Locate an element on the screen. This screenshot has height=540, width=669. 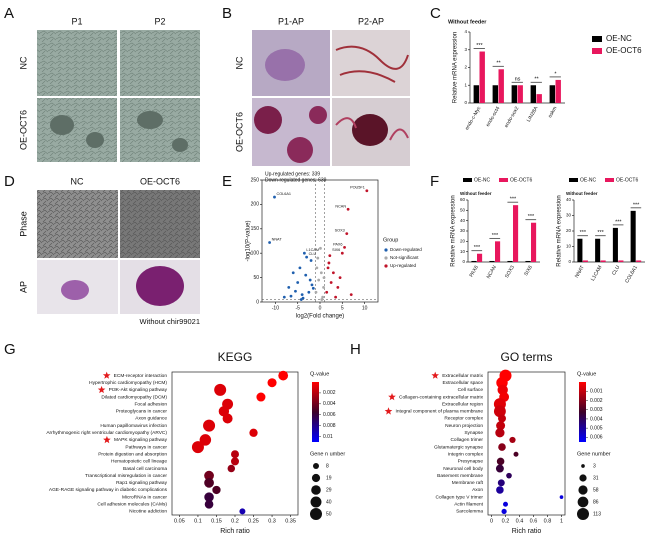
annotation: Down-regulated genes: 639 is located at coordinates (296, 180).